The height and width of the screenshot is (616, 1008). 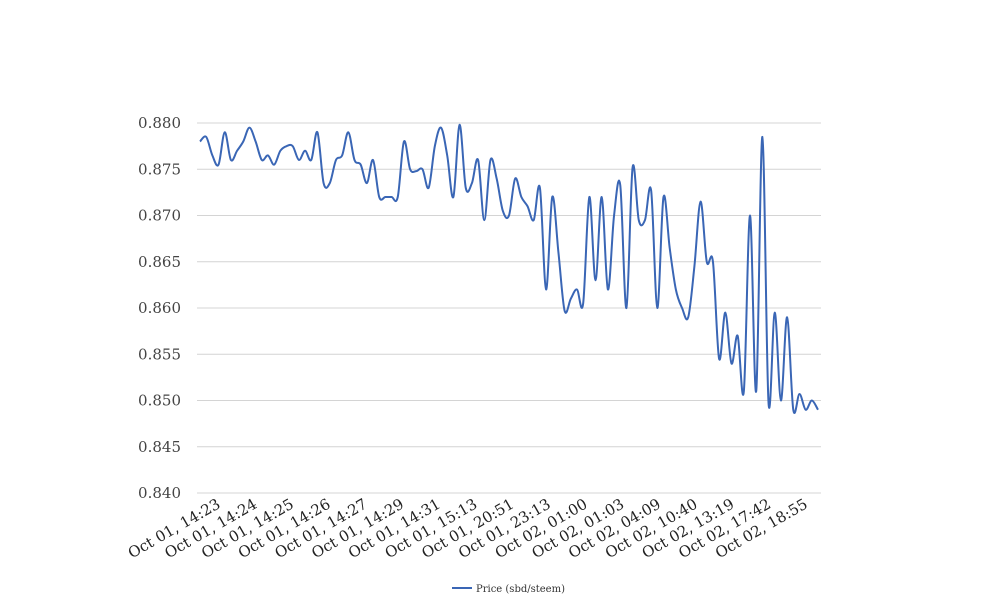 What do you see at coordinates (159, 354) in the screenshot?
I see `y-tick-label: 0.855` at bounding box center [159, 354].